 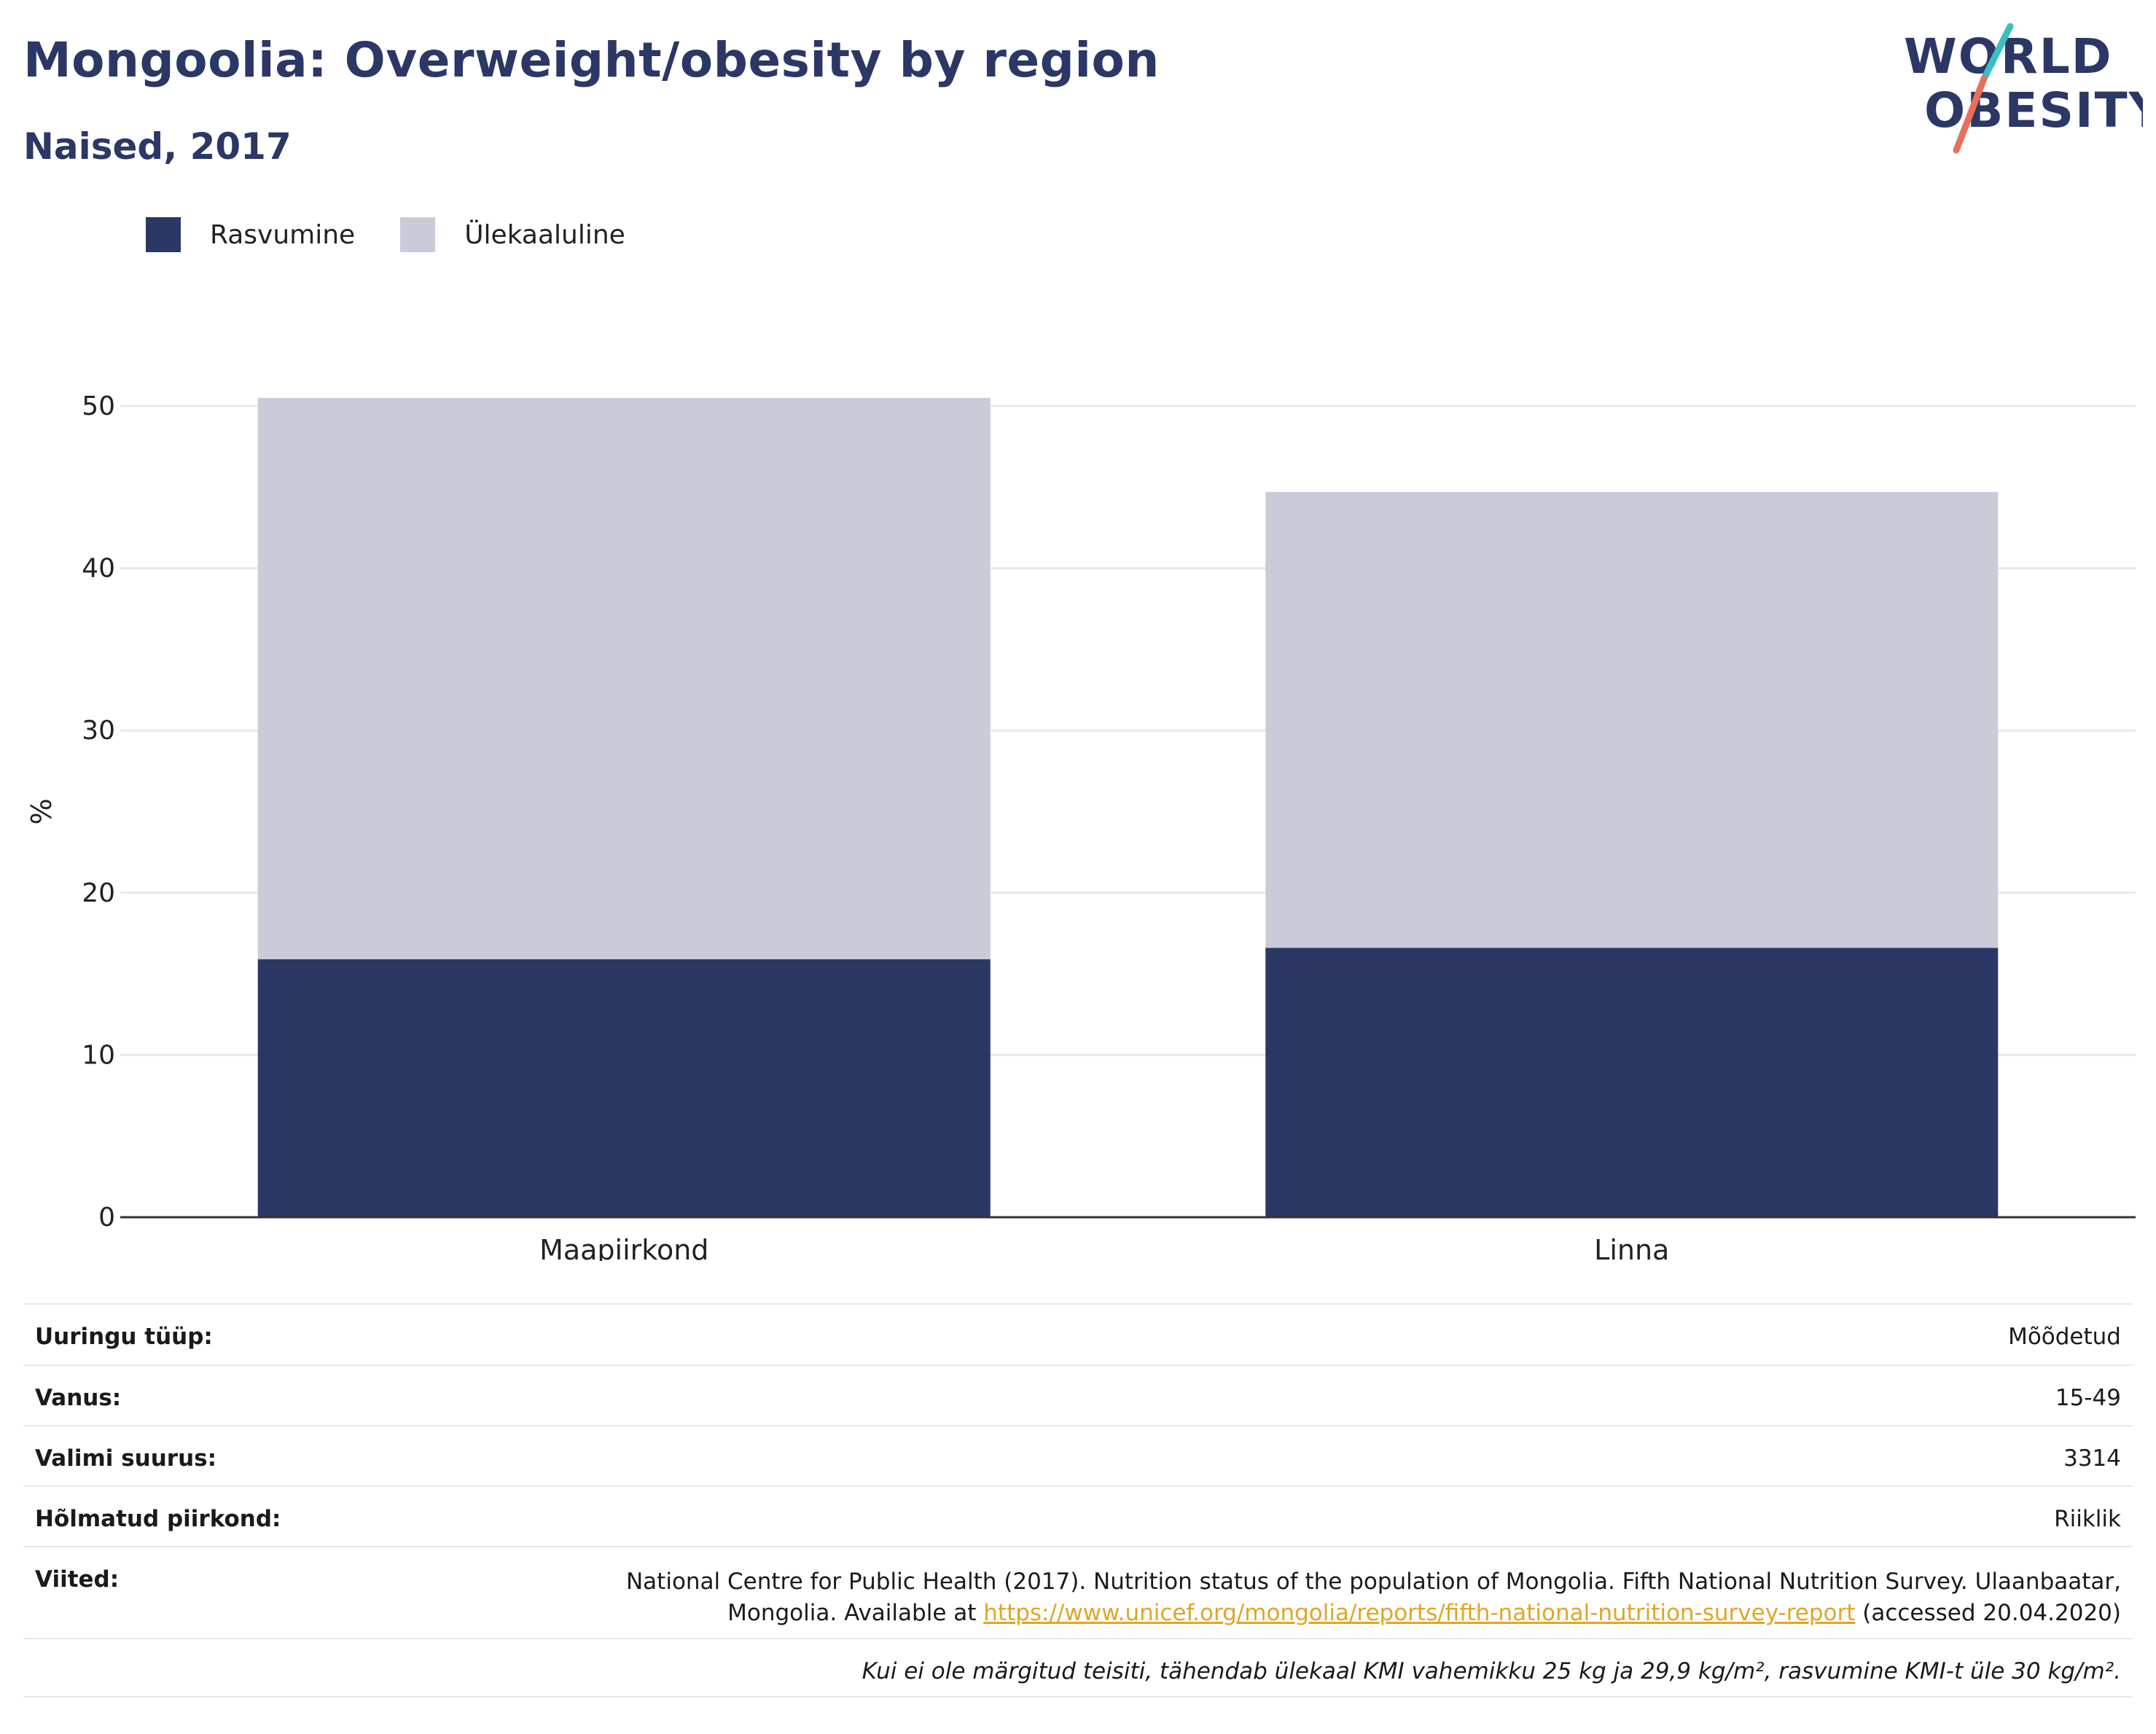 I want to click on svg-text: OBESITY, so click(x=2034, y=110).